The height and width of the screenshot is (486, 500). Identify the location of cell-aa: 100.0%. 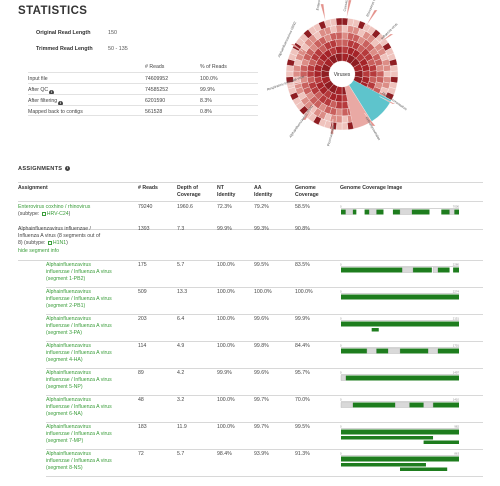
(263, 292).